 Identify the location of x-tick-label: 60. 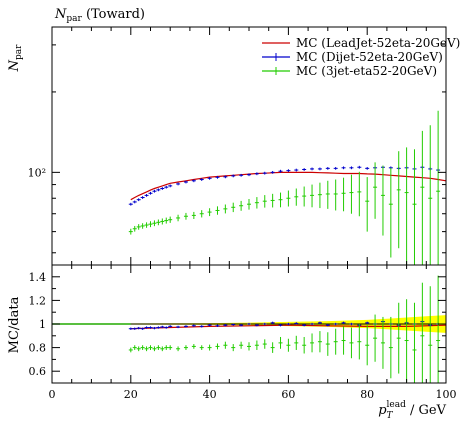
(288, 394).